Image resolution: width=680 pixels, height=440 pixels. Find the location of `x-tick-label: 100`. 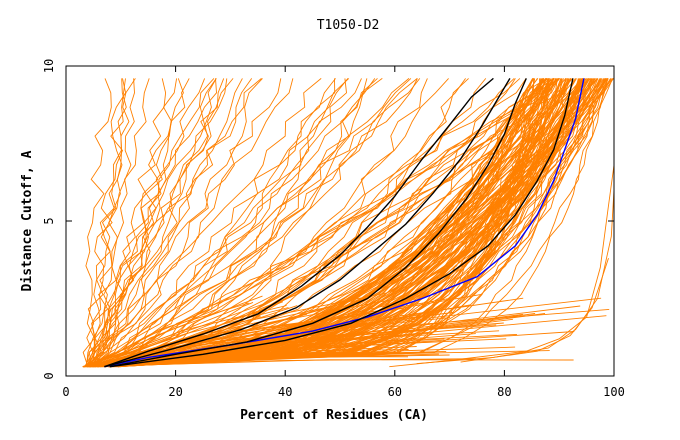

x-tick-label: 100 is located at coordinates (614, 392).